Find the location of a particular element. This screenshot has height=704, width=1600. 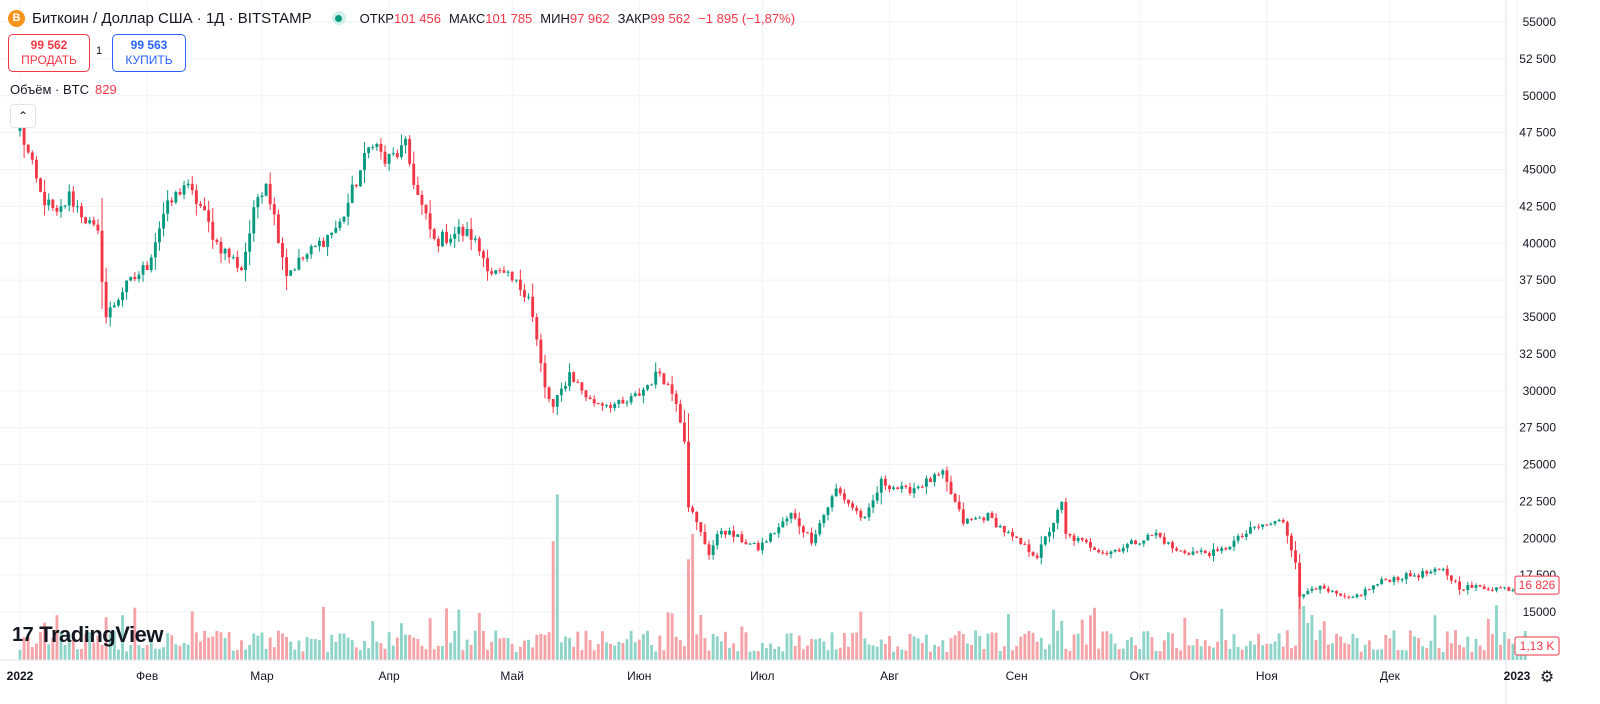

buy-button: 99 563 КУПИТЬ is located at coordinates (149, 53).